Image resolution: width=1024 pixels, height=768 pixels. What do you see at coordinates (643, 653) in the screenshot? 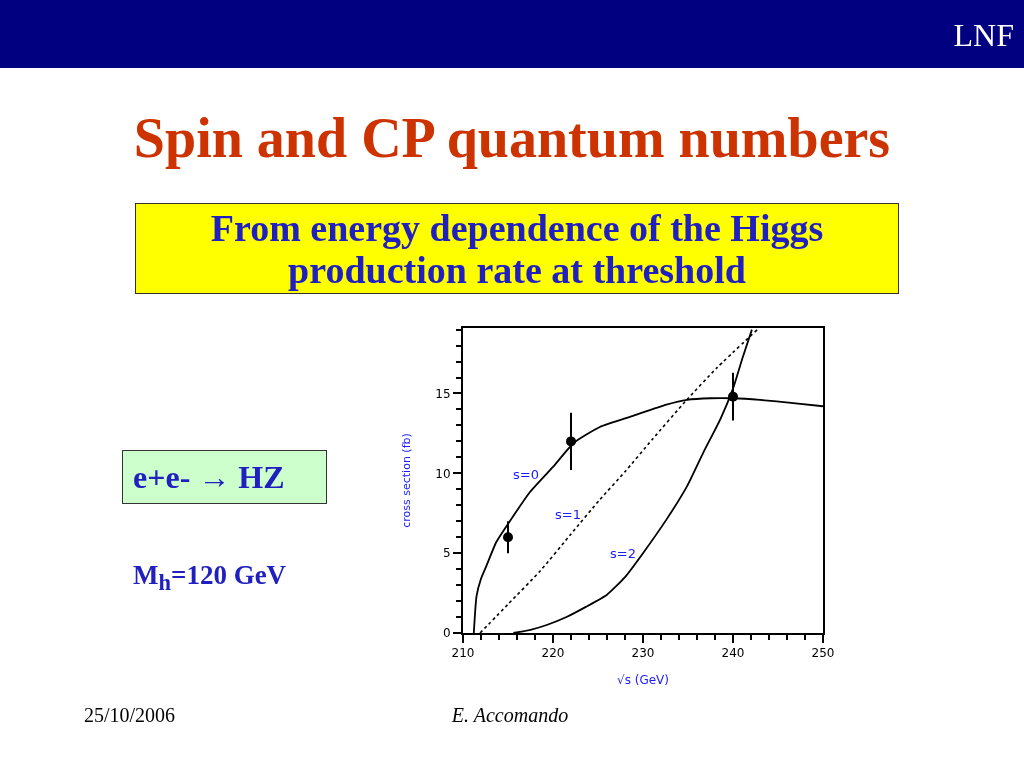
I see `x-tick-label: 230` at bounding box center [643, 653].